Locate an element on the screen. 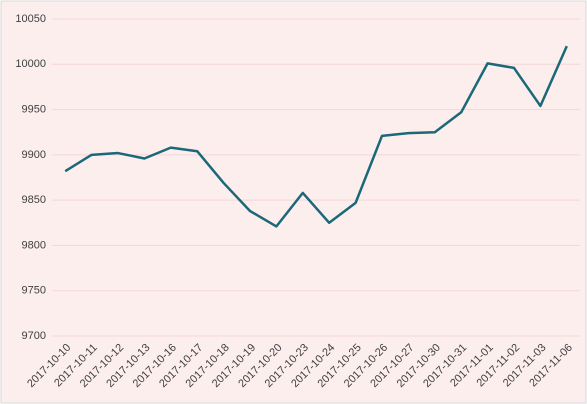 This screenshot has width=587, height=404. y-tick-label: 9800 is located at coordinates (34, 245).